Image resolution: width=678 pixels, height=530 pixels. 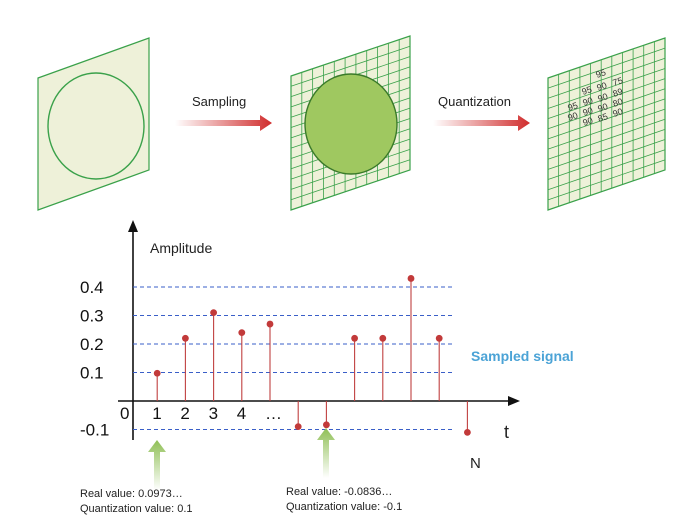 What do you see at coordinates (136, 509) in the screenshot?
I see `annotation-1-quant: Quantization value: 0.1` at bounding box center [136, 509].